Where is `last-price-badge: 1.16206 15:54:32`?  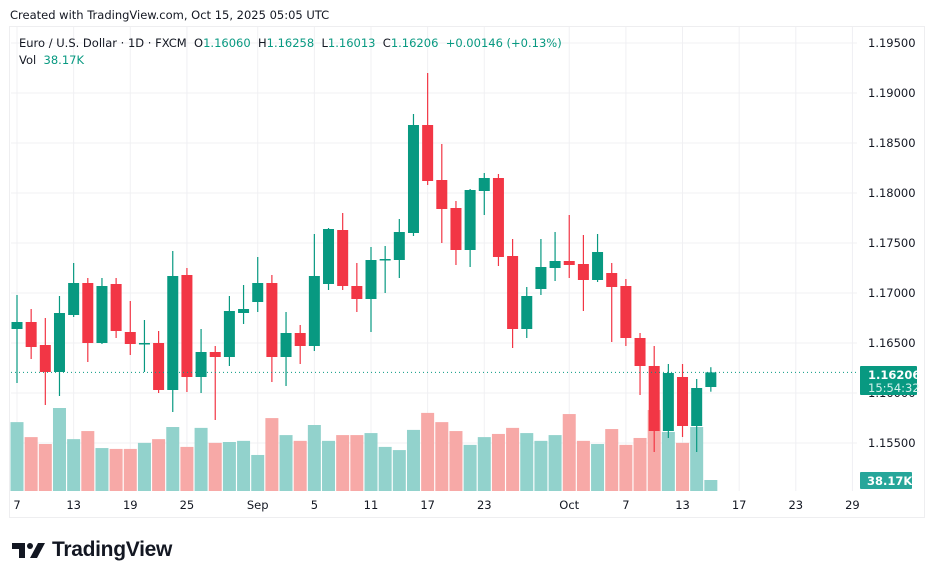 last-price-badge: 1.16206 15:54:32 is located at coordinates (890, 380).